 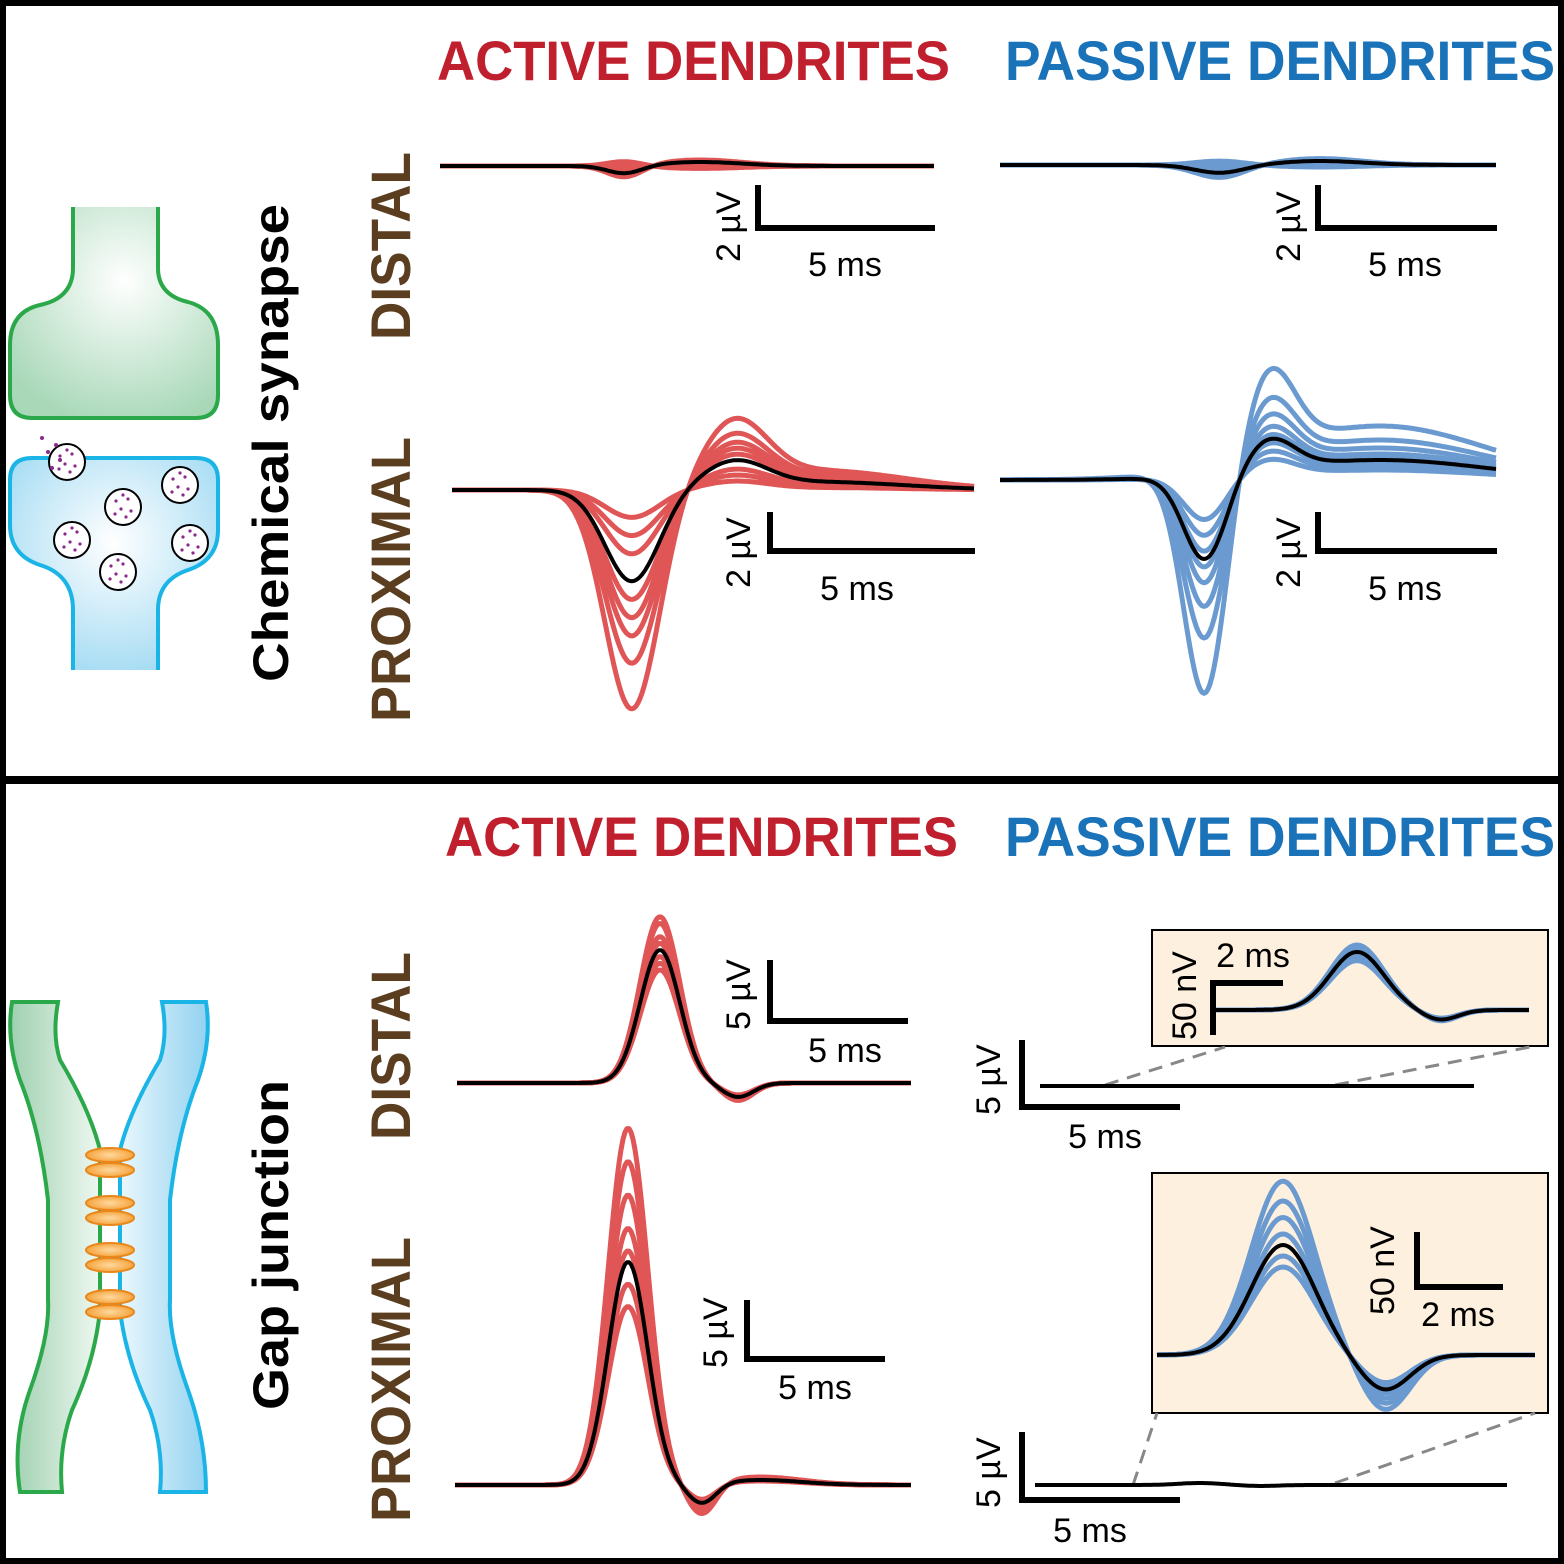 What do you see at coordinates (164, 1247) in the screenshot?
I see `cell-right` at bounding box center [164, 1247].